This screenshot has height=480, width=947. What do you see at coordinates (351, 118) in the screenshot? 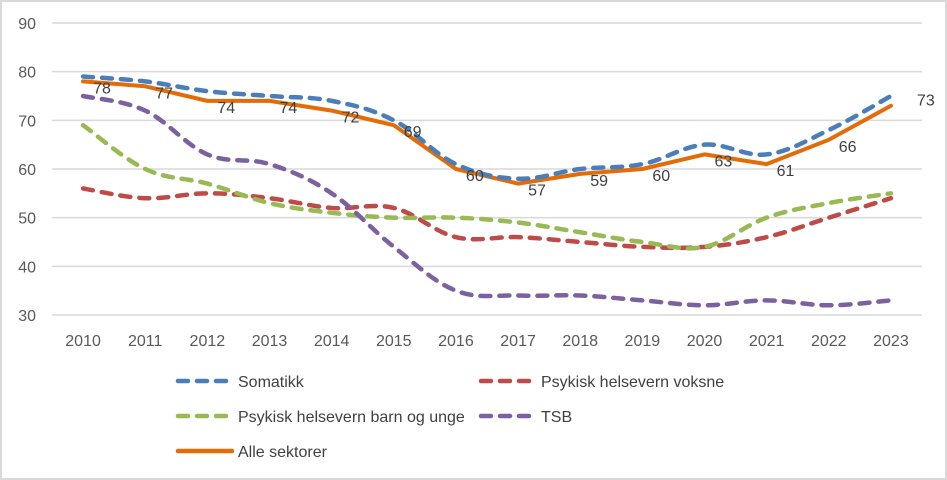
I see `data-label: 72` at bounding box center [351, 118].